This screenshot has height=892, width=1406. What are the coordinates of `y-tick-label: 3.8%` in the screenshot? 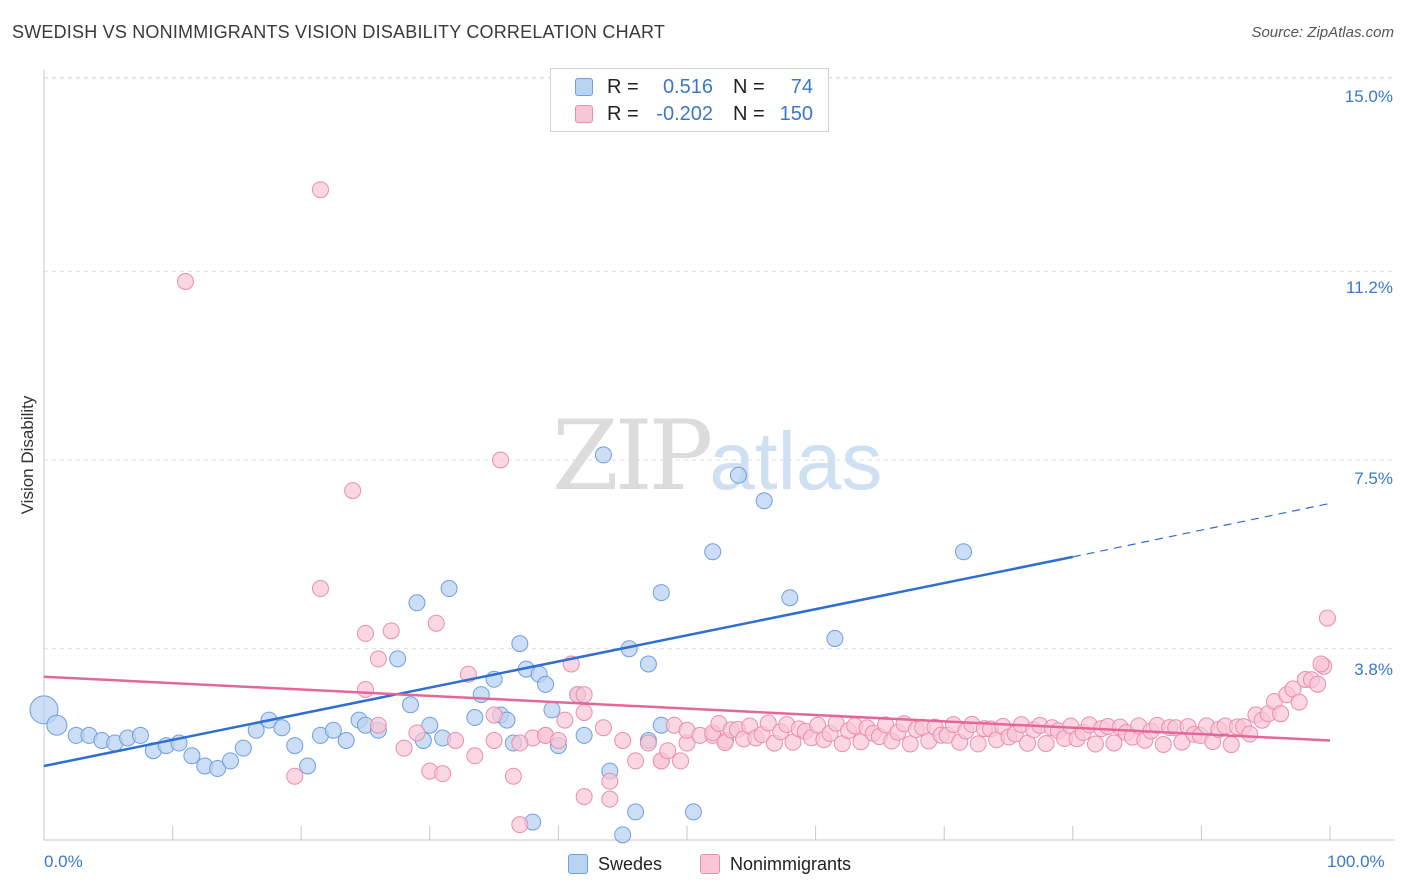 It's located at (1373, 669).